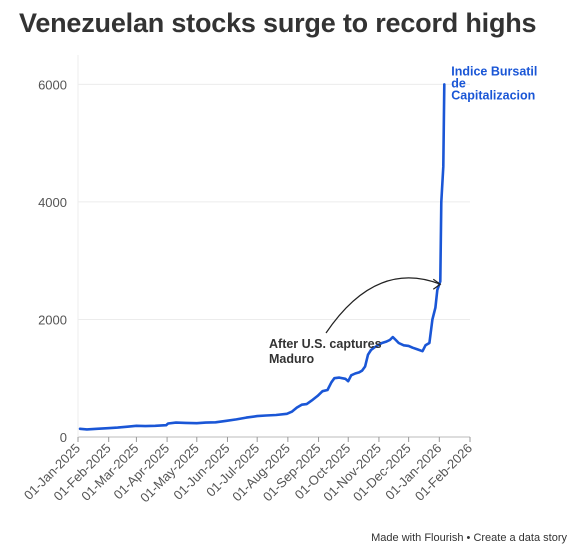 Image resolution: width=579 pixels, height=558 pixels. I want to click on y-tick-label: 4000, so click(52, 202).